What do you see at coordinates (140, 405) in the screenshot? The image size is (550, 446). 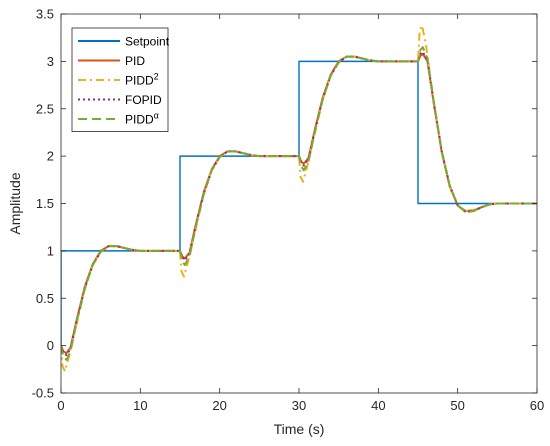 I see `x-tick-label: 10` at bounding box center [140, 405].